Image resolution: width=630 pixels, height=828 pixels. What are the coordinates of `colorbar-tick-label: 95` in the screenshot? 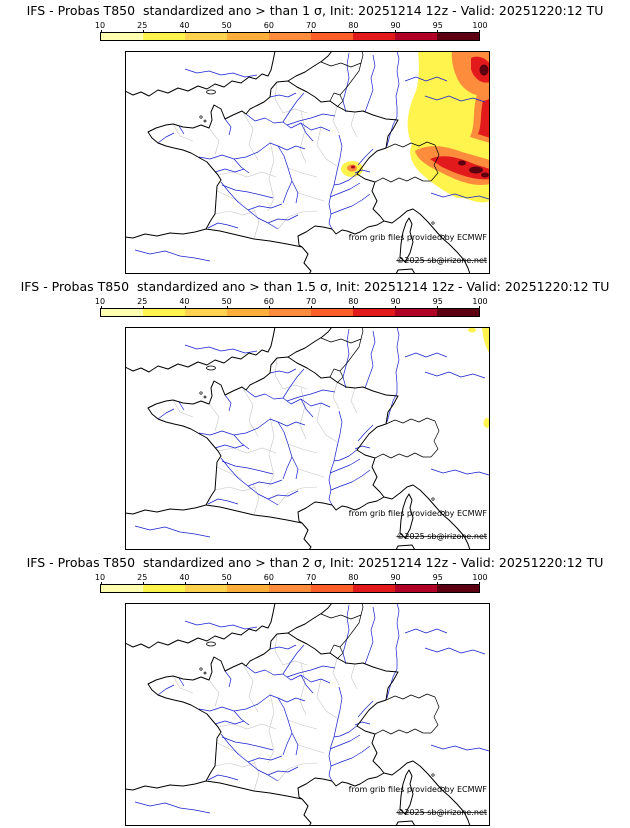 It's located at (437, 301).